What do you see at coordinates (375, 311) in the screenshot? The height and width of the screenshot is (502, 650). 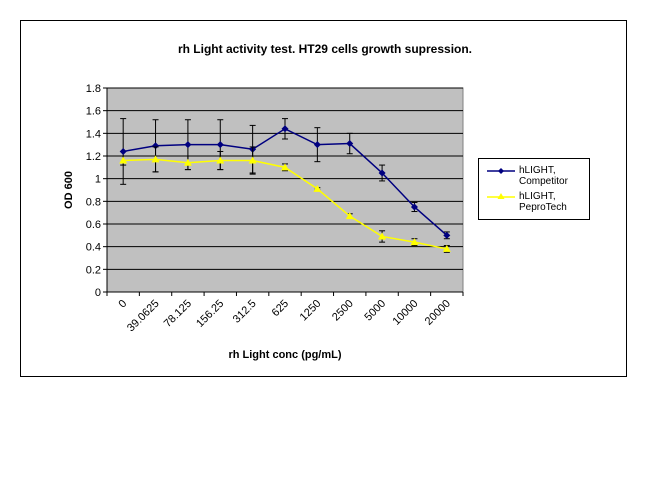 I see `x-tick-label: 5000` at bounding box center [375, 311].